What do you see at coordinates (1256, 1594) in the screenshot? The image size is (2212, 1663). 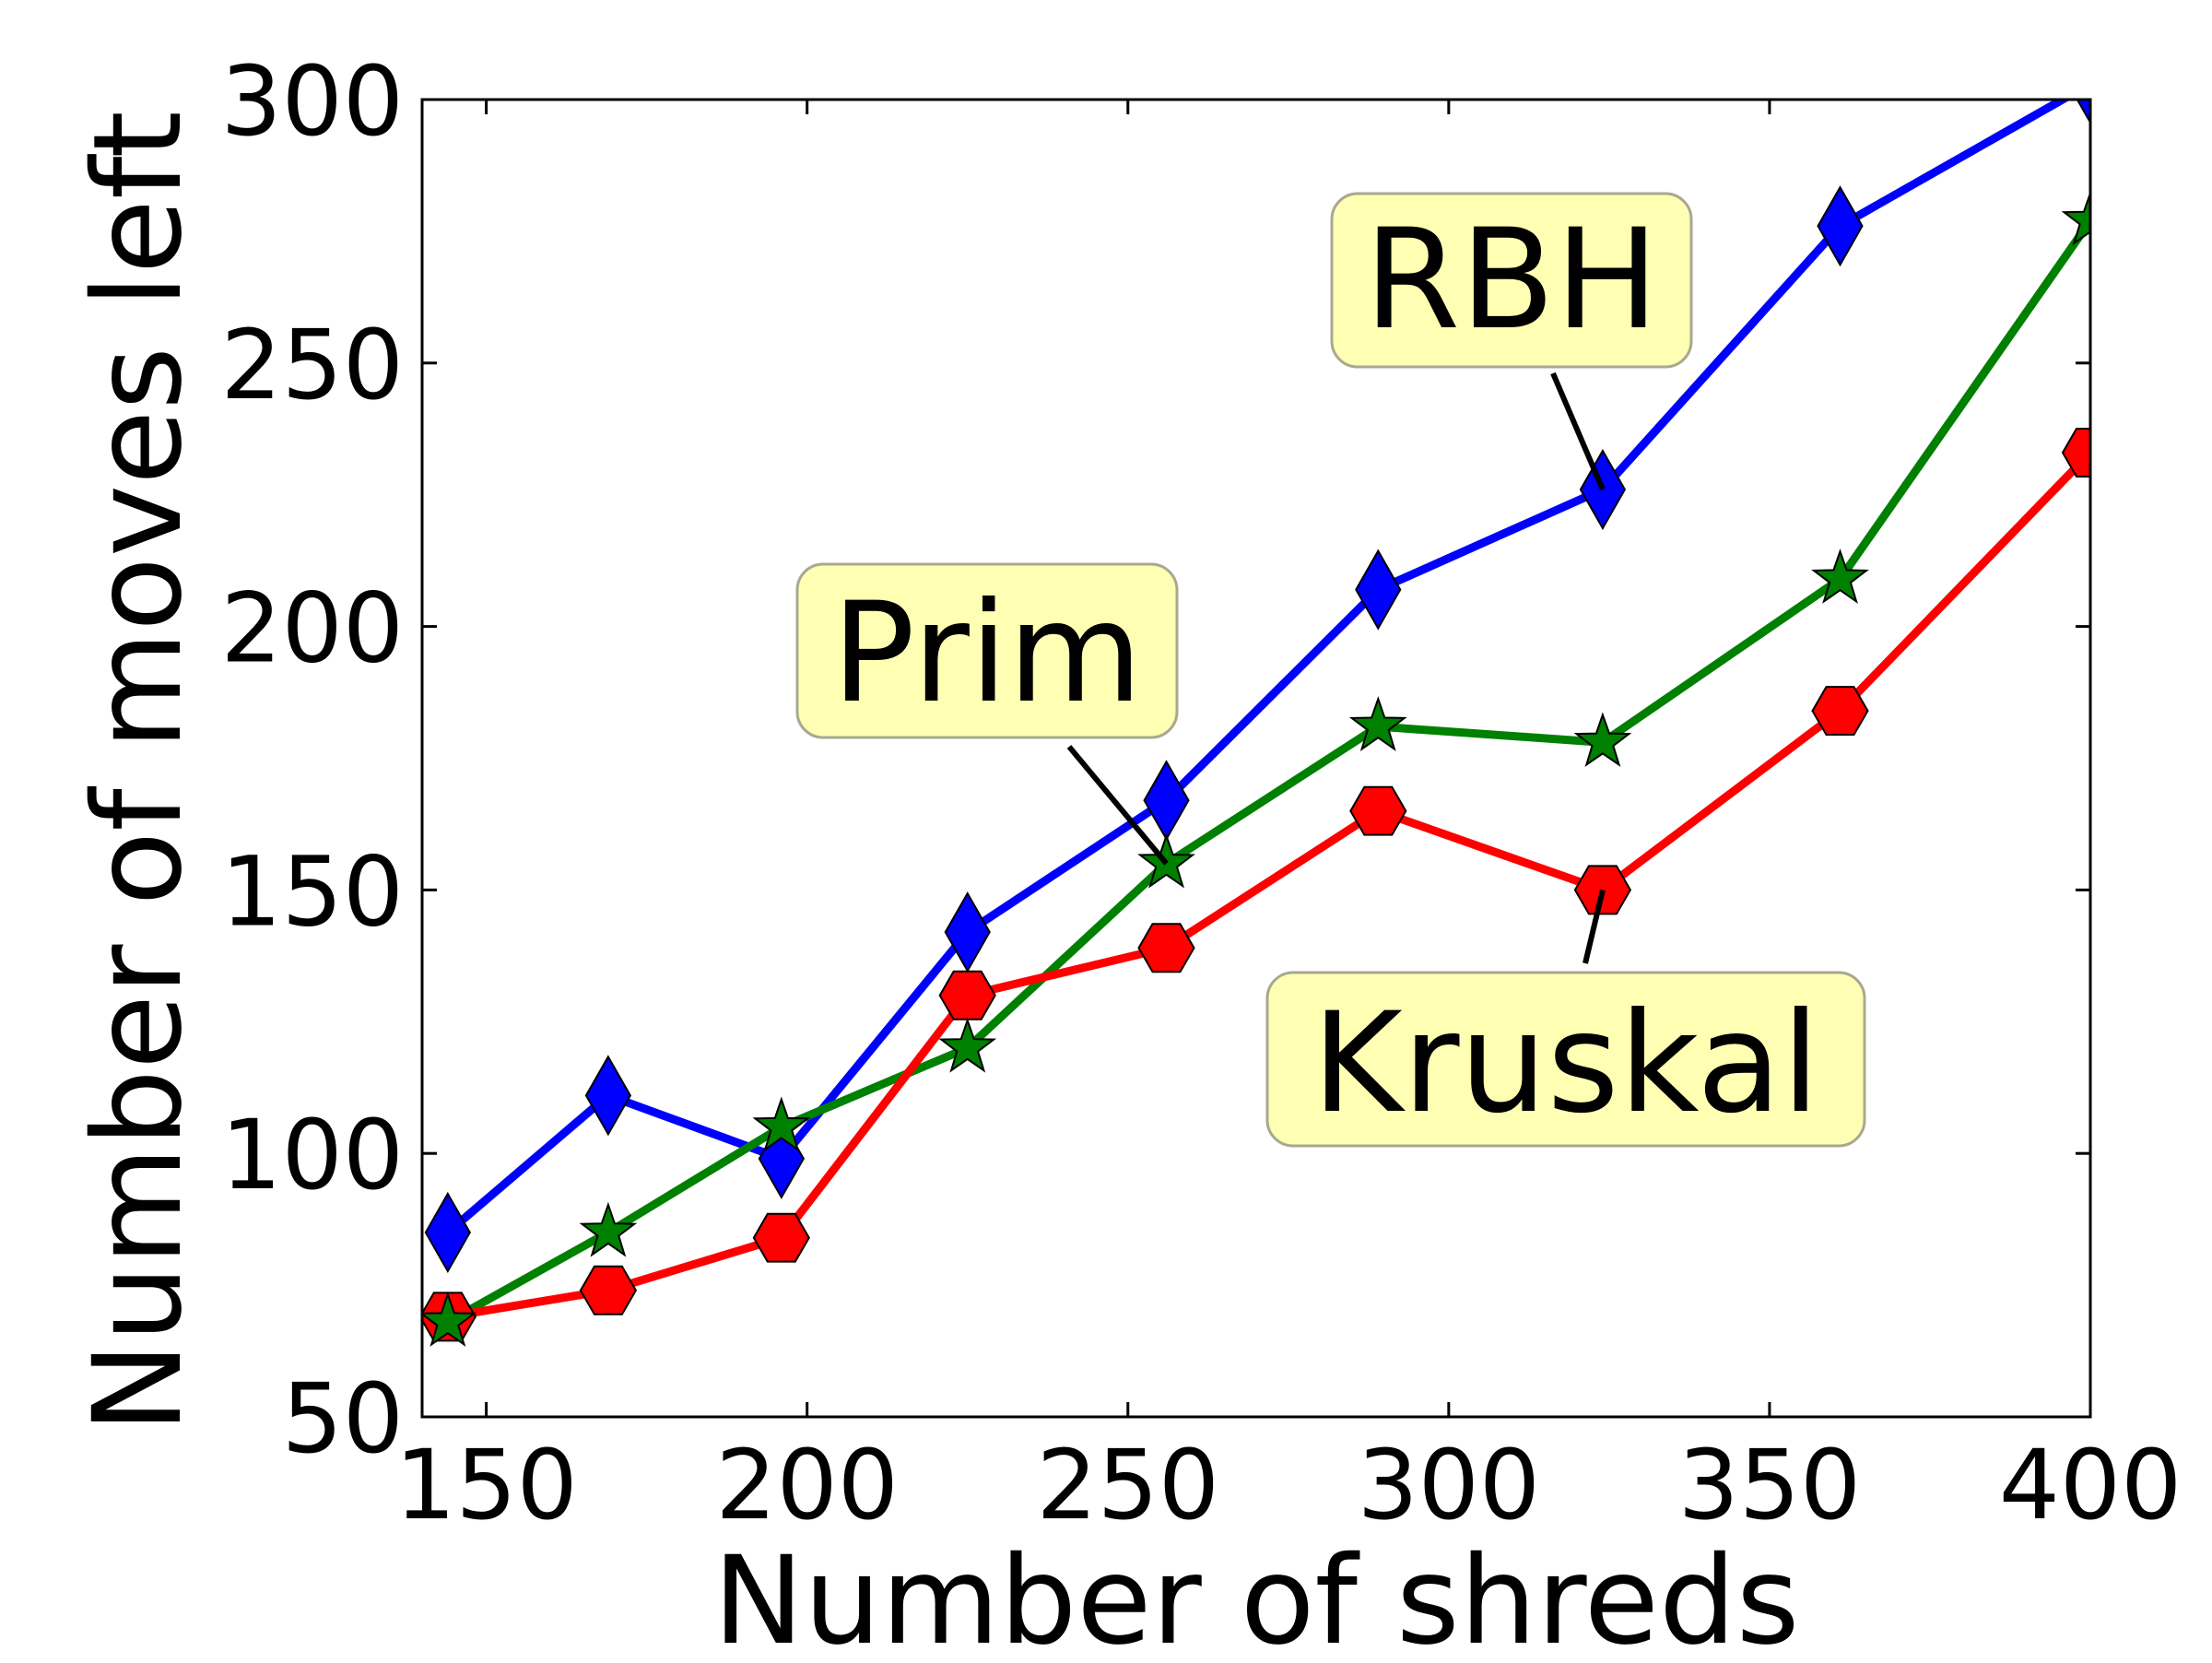 I see `x-axis-title: Number of shreds` at bounding box center [1256, 1594].